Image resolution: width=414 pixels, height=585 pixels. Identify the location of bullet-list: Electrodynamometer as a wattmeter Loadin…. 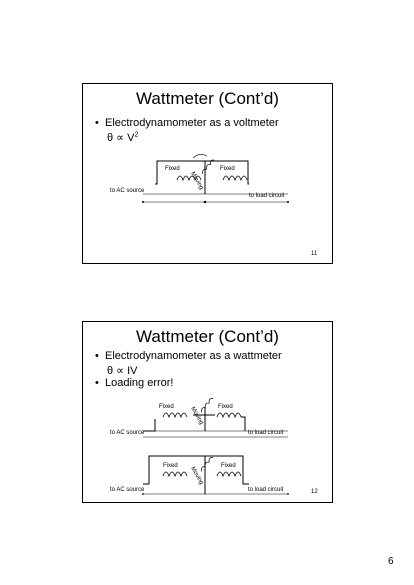
(188, 370).